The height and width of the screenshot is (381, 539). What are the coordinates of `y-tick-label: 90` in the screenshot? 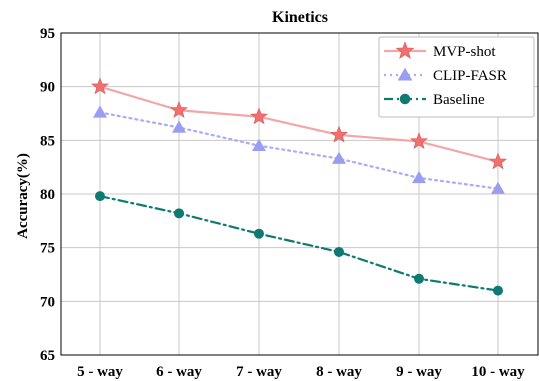 It's located at (47, 88).